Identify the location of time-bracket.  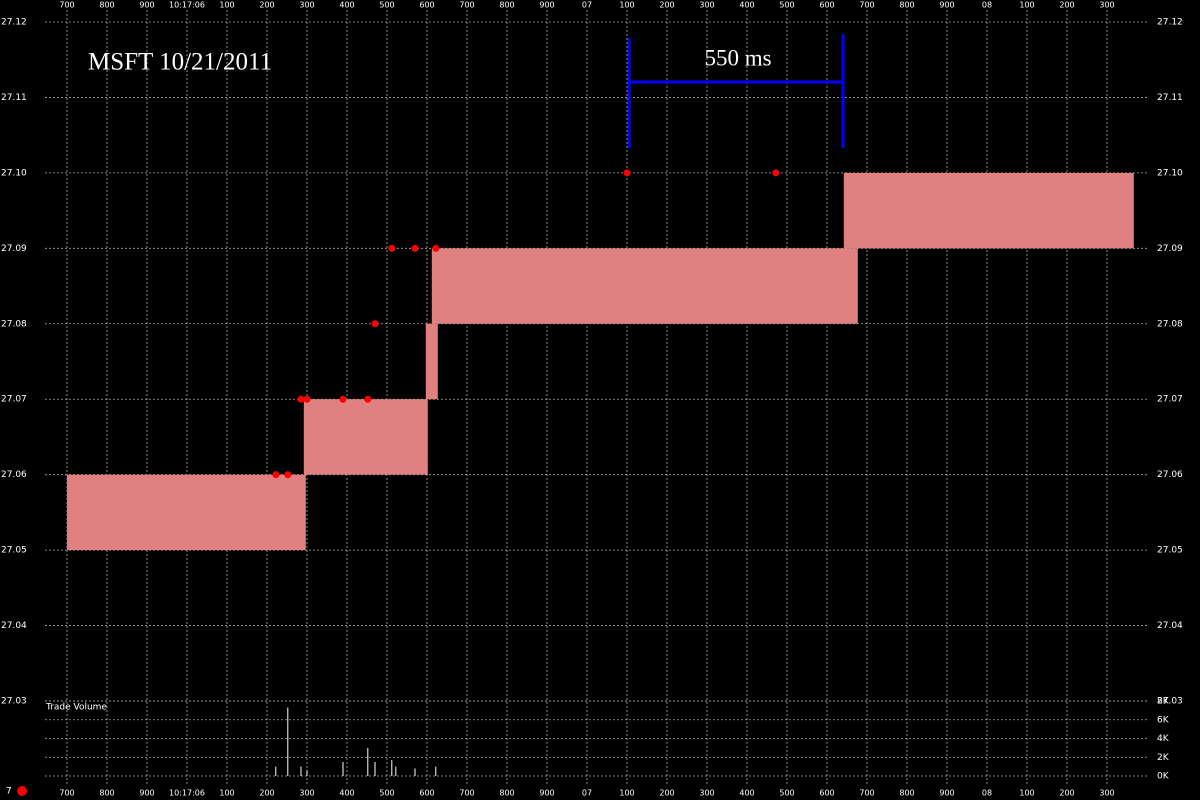
(736, 91).